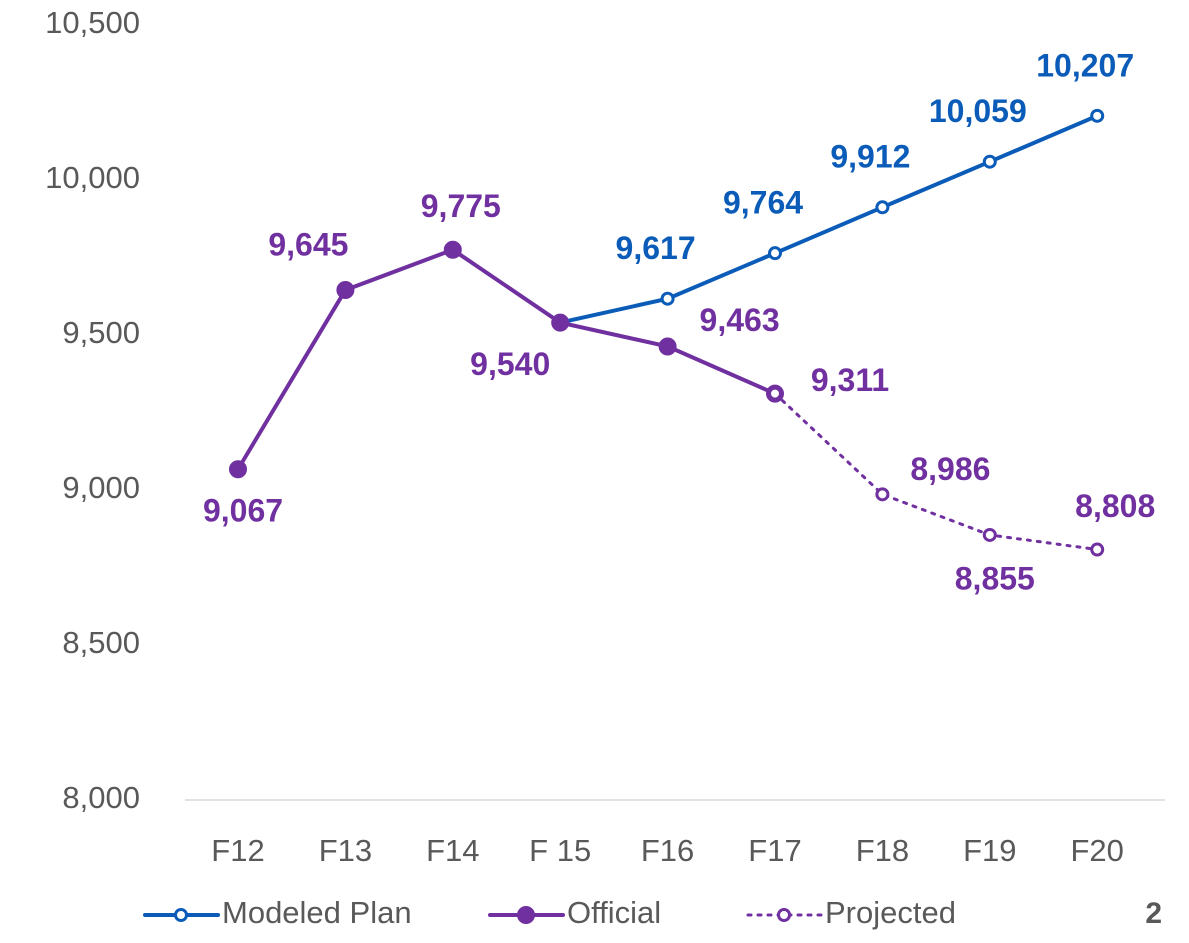 The height and width of the screenshot is (943, 1189). Describe the element at coordinates (1096, 850) in the screenshot. I see `x-tick-label: F20` at that location.